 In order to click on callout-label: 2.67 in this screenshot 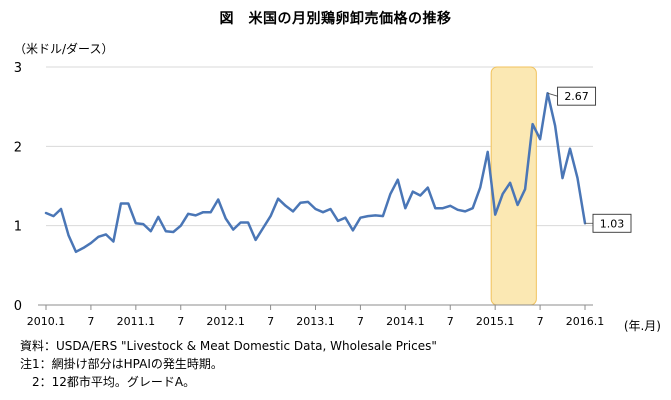, I will do `click(576, 96)`.